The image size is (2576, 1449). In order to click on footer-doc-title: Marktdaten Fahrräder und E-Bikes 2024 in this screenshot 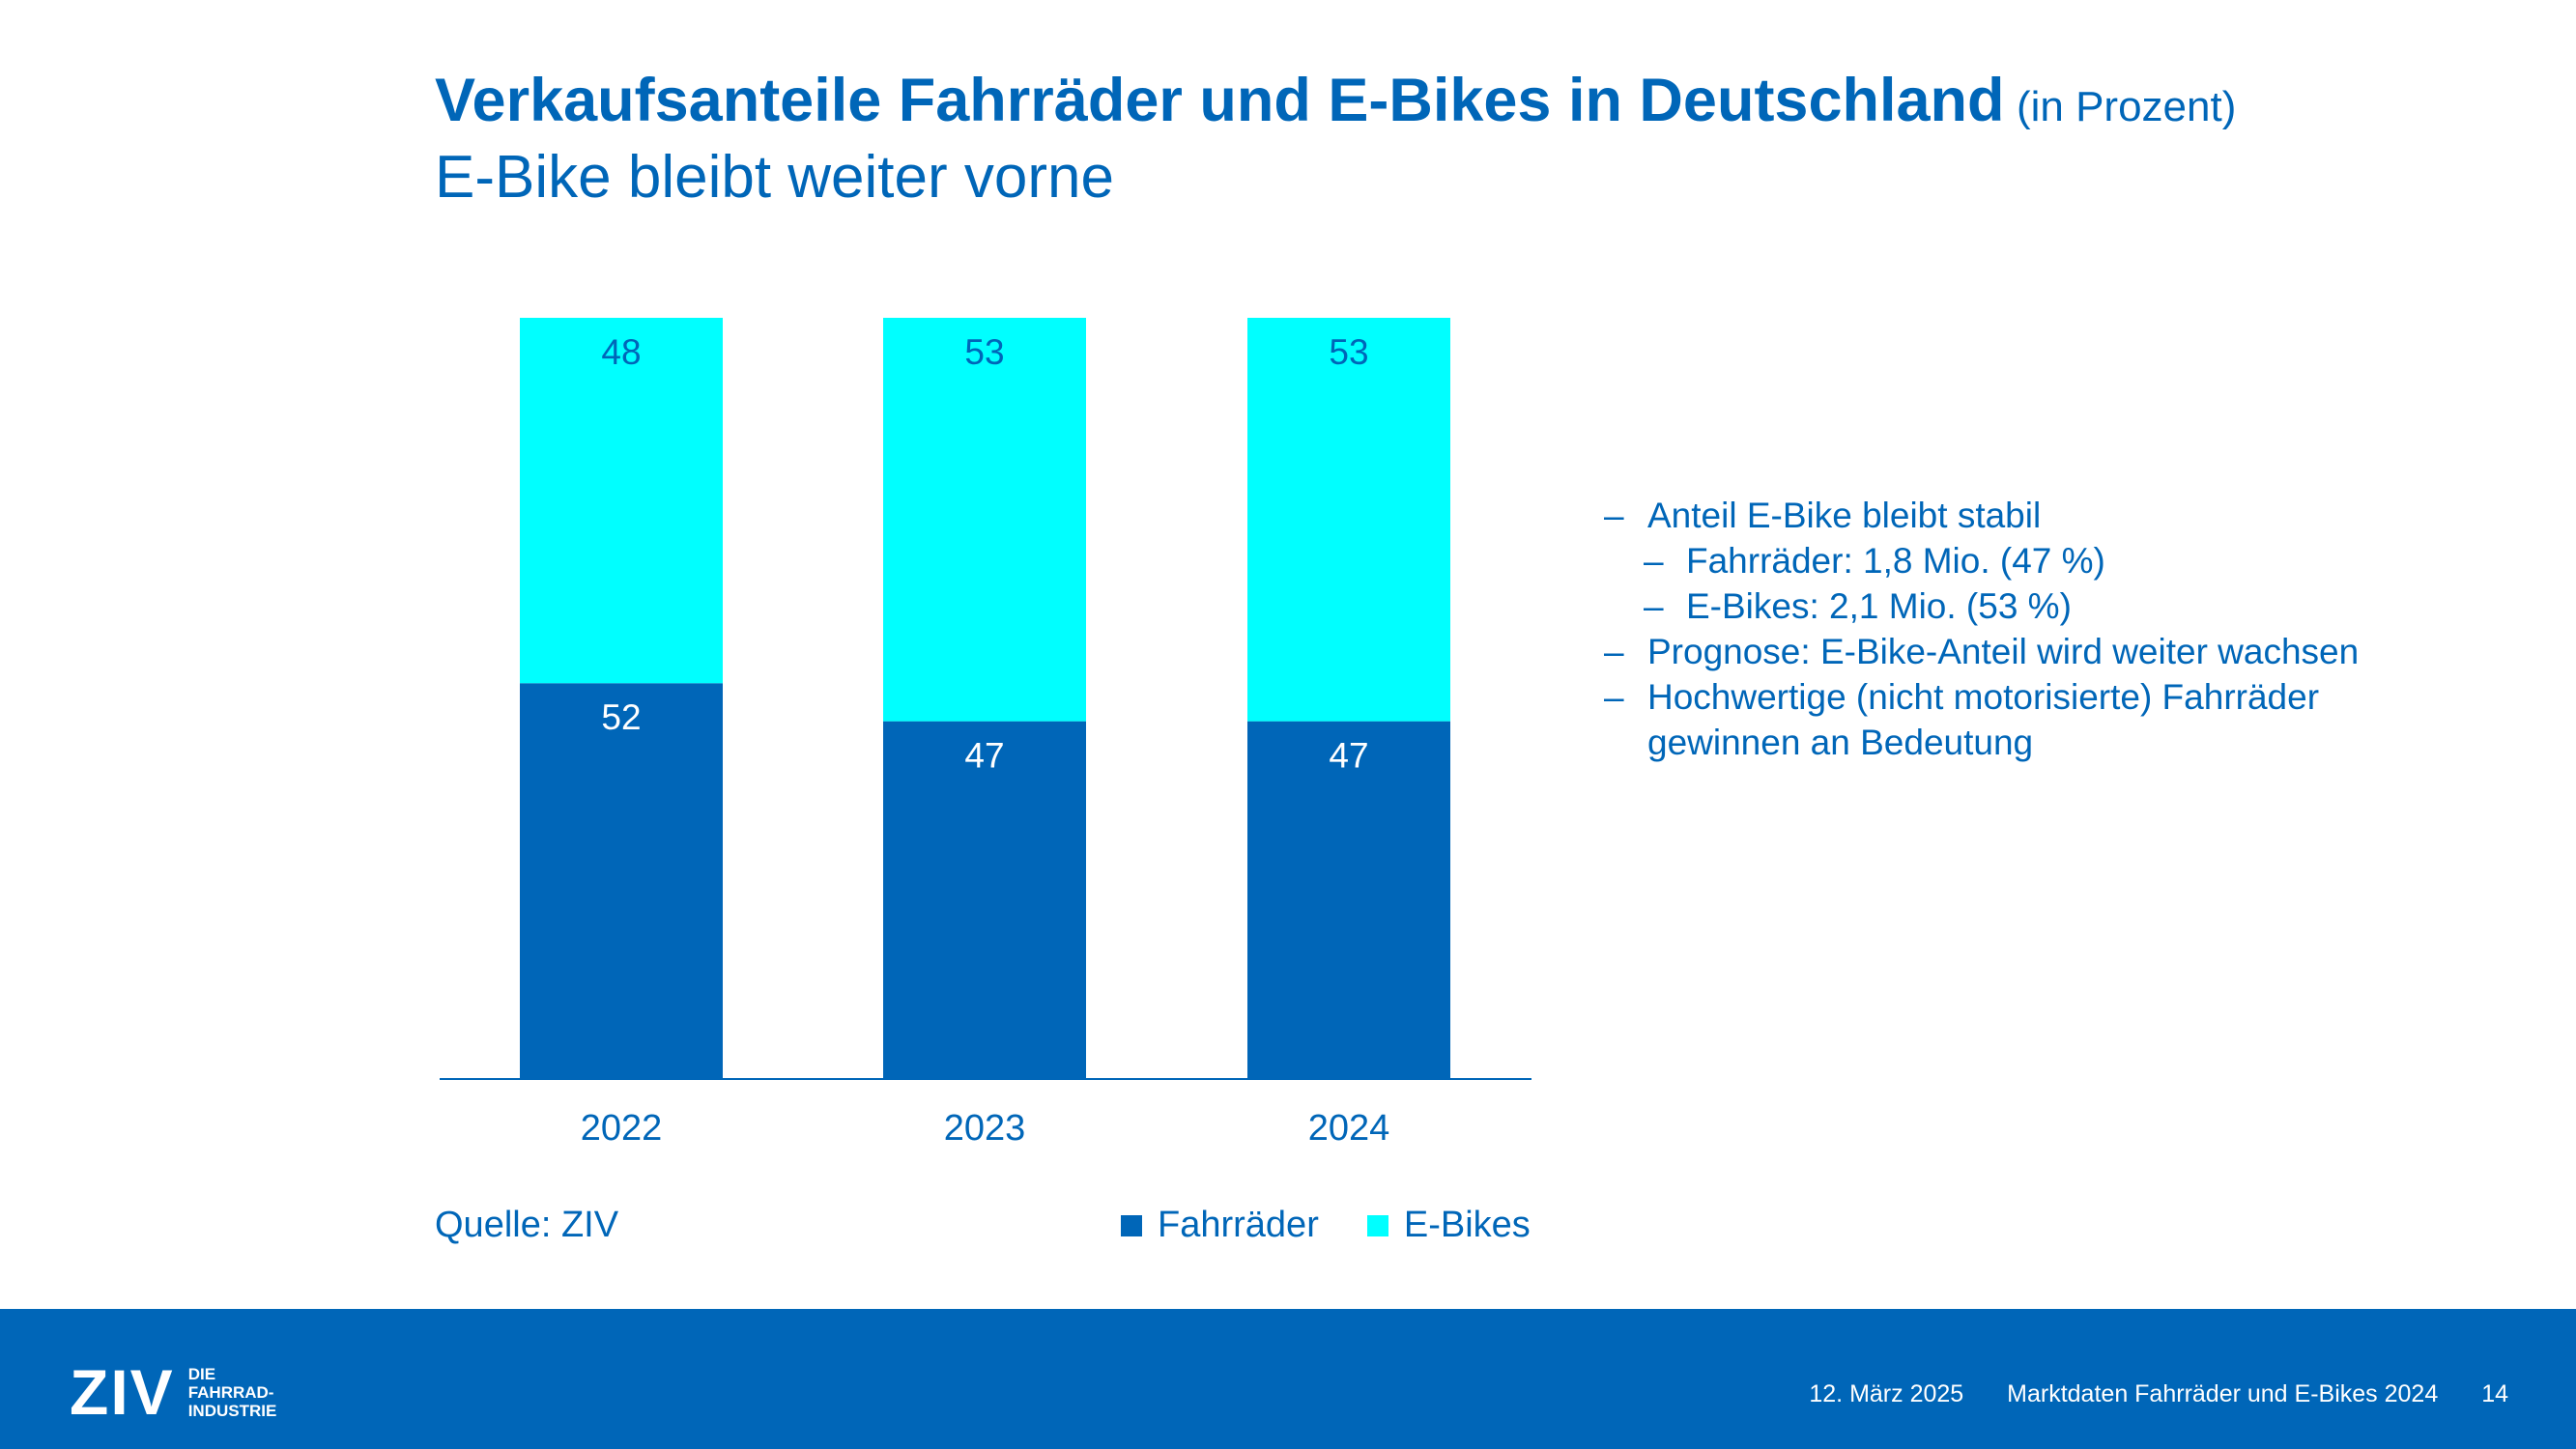, I will do `click(2223, 1393)`.